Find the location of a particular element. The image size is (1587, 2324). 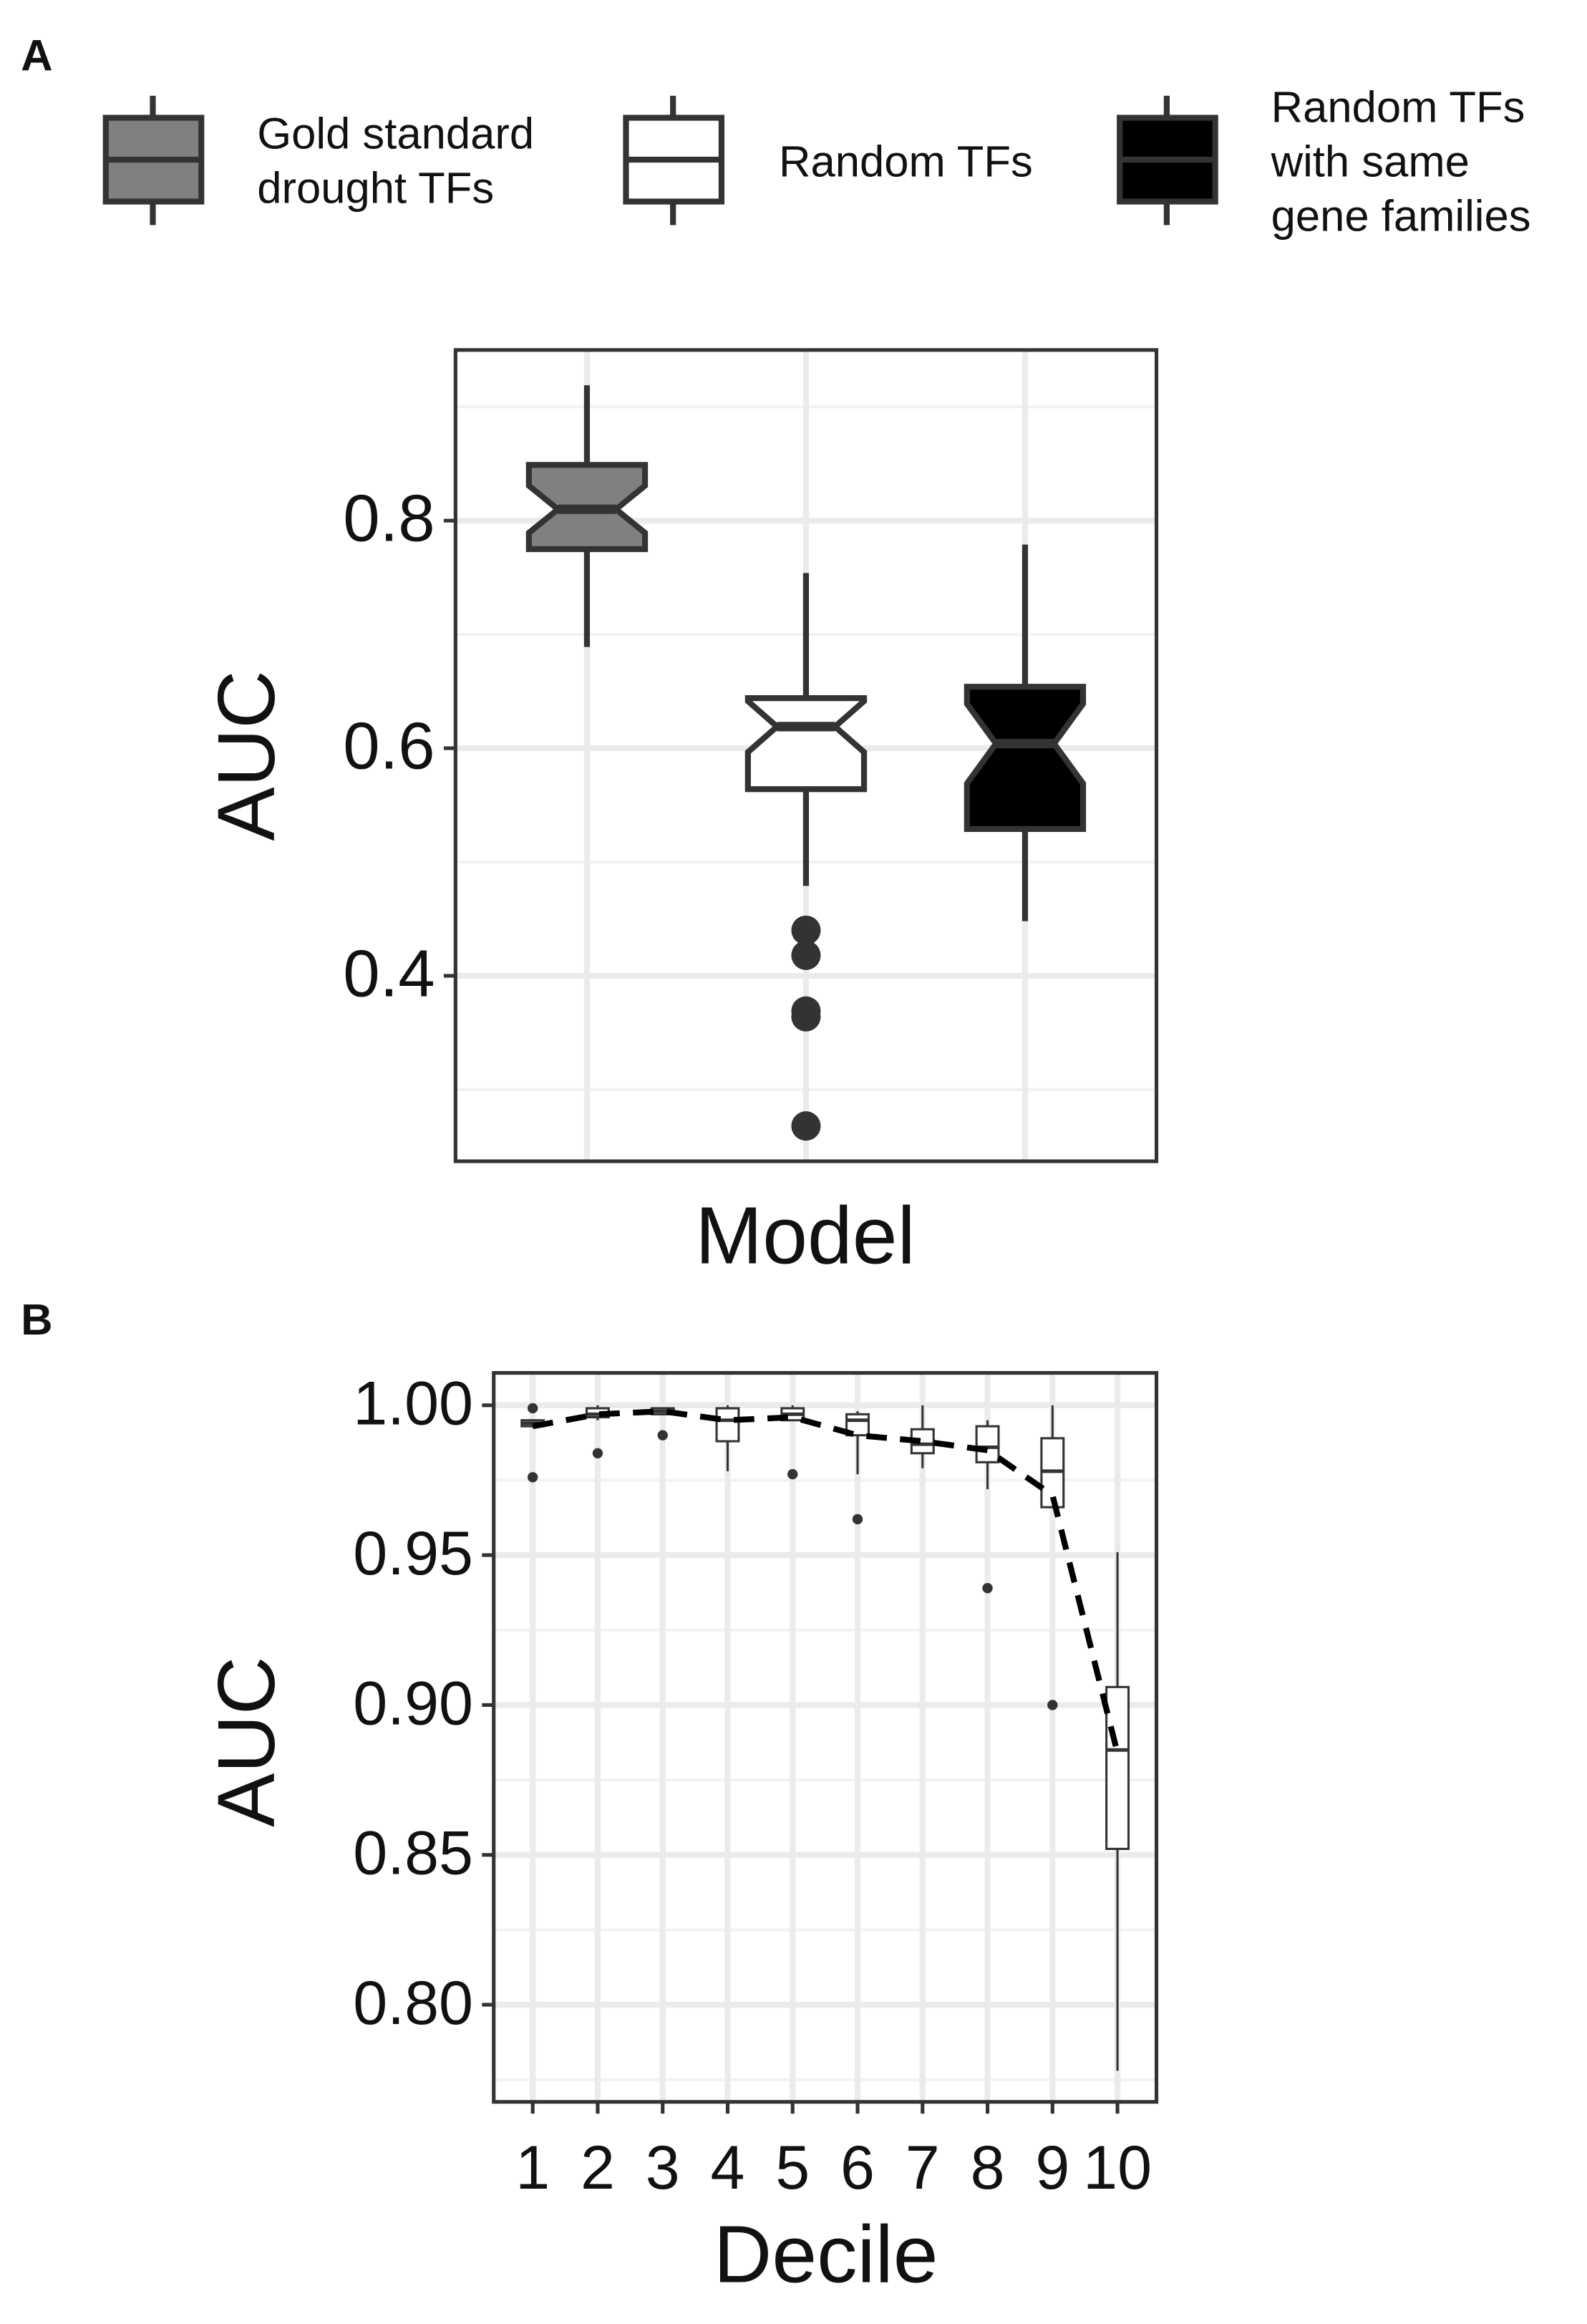

legend-entry: Random TFs is located at coordinates (905, 161).